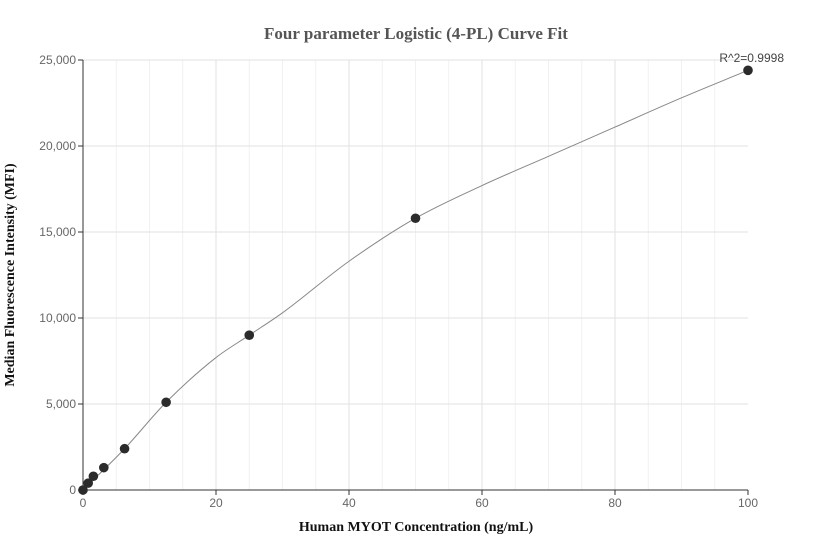 The image size is (832, 560). What do you see at coordinates (72, 490) in the screenshot?
I see `y-tick-label: 0` at bounding box center [72, 490].